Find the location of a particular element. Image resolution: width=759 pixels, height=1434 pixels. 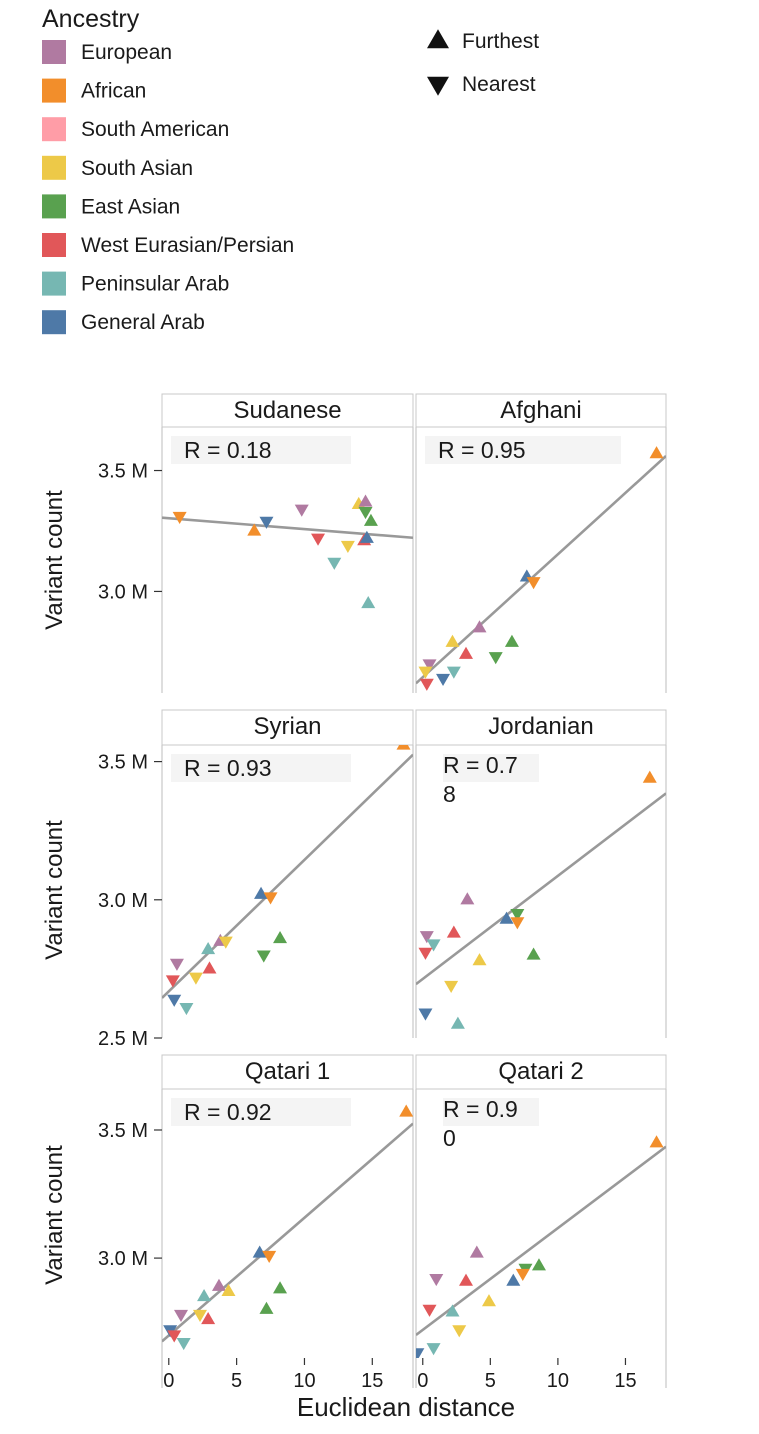

panel-sudanese: Sudanese R = 0.18 3.0 M 3.5 M is located at coordinates (256, 543).